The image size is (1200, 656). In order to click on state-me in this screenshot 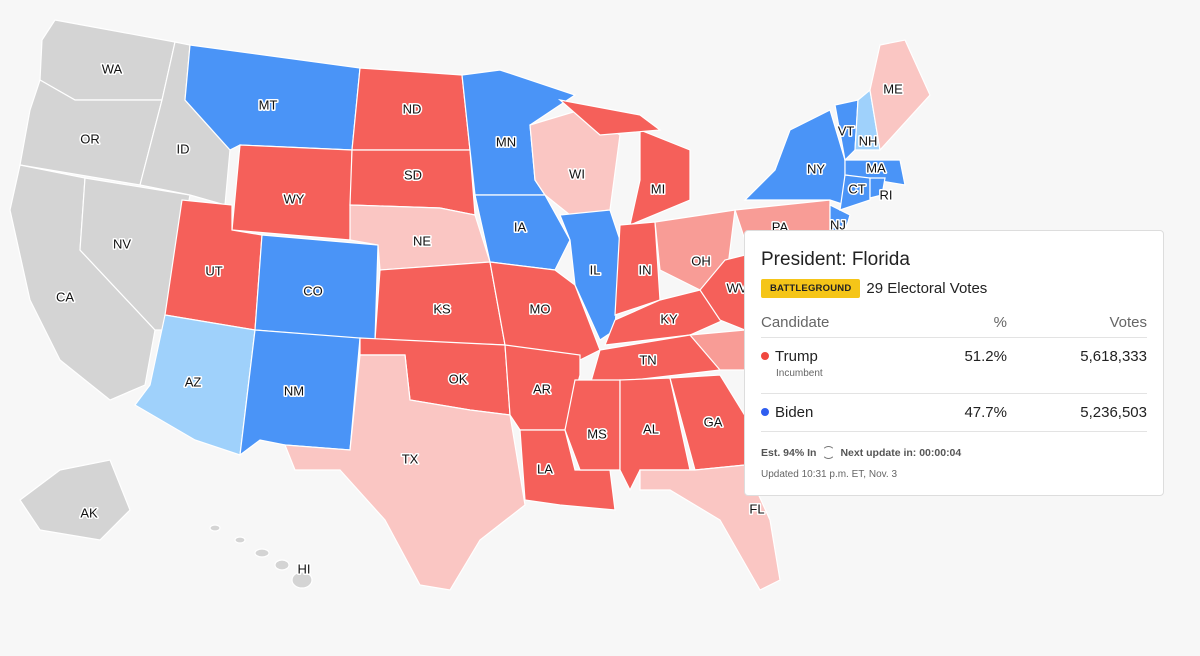, I will do `click(900, 95)`.